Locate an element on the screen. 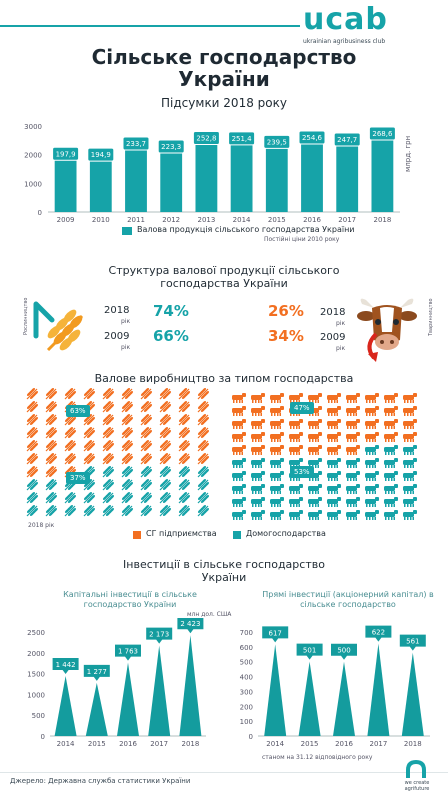 The image size is (448, 800). page-subtitle: Підсумки 2018 року is located at coordinates (224, 103).